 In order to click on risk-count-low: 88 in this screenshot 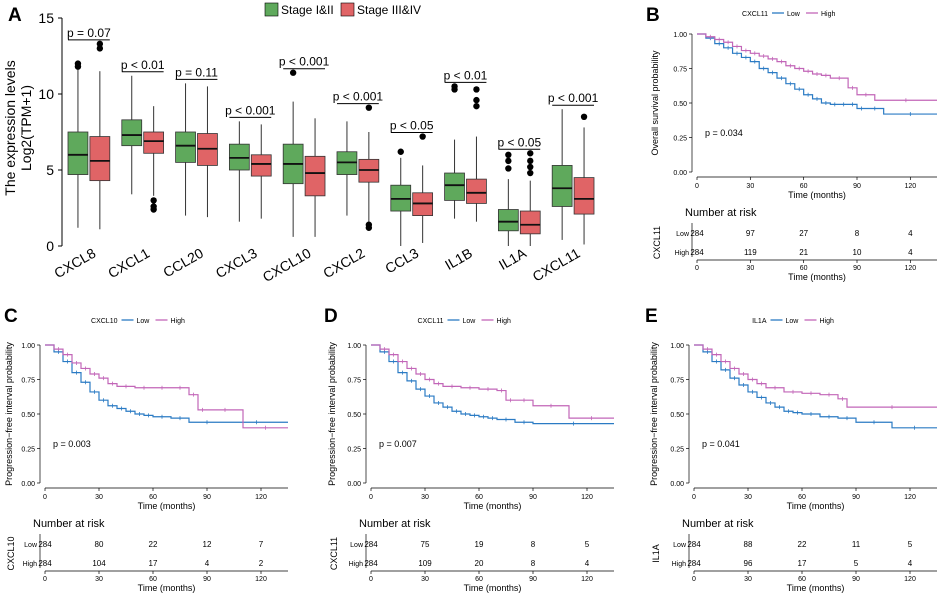, I will do `click(748, 544)`.